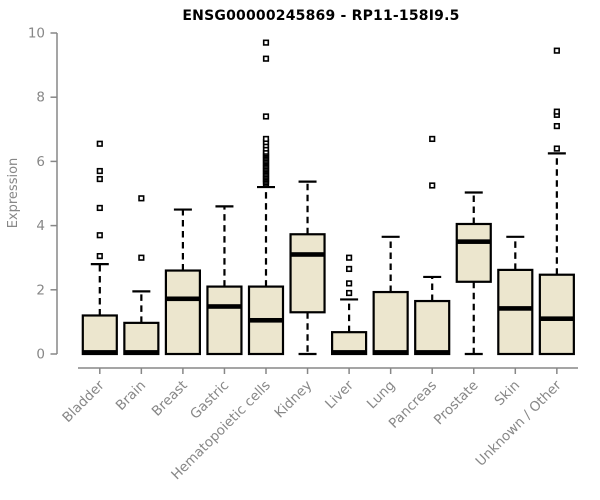  Describe the element at coordinates (13, 193) in the screenshot. I see `y-axis-label: Expression` at that location.